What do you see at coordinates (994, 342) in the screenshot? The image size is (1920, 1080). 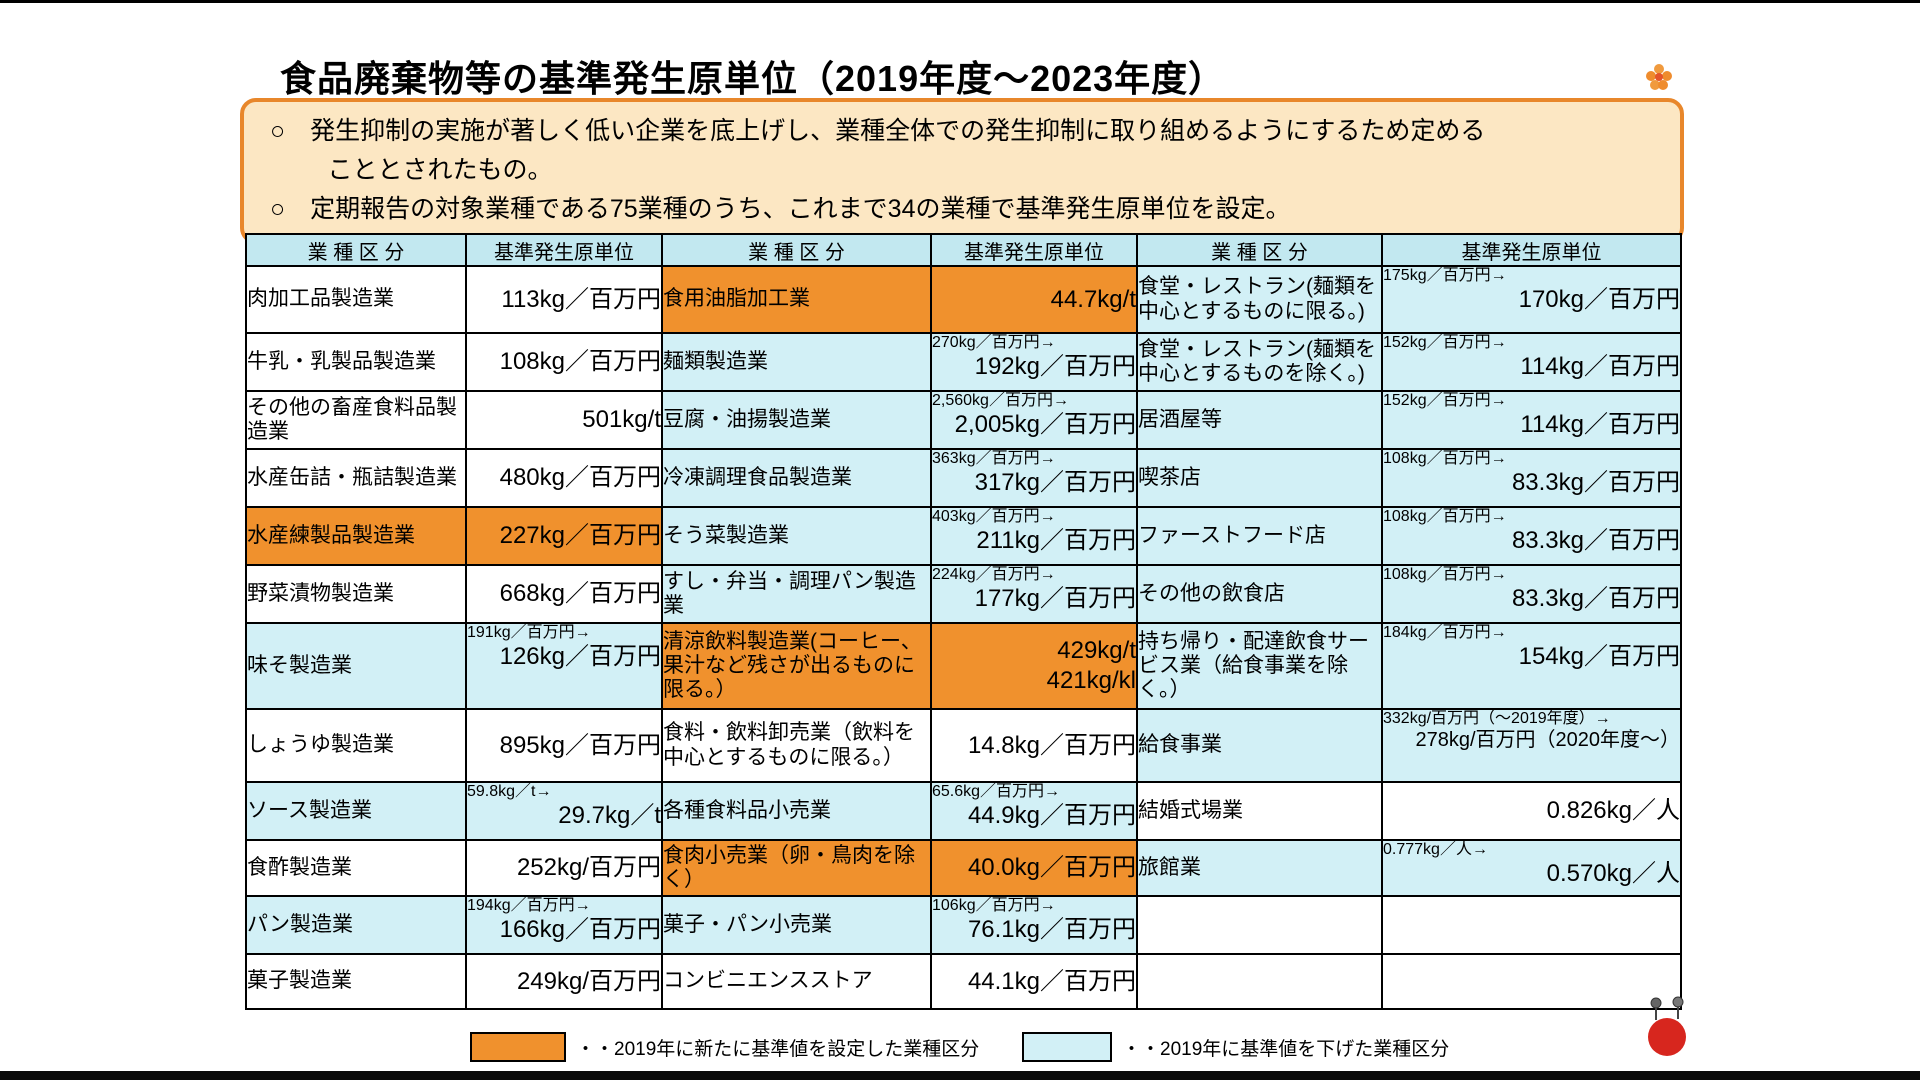 I see `previous-value: 270kg／百万円→` at bounding box center [994, 342].